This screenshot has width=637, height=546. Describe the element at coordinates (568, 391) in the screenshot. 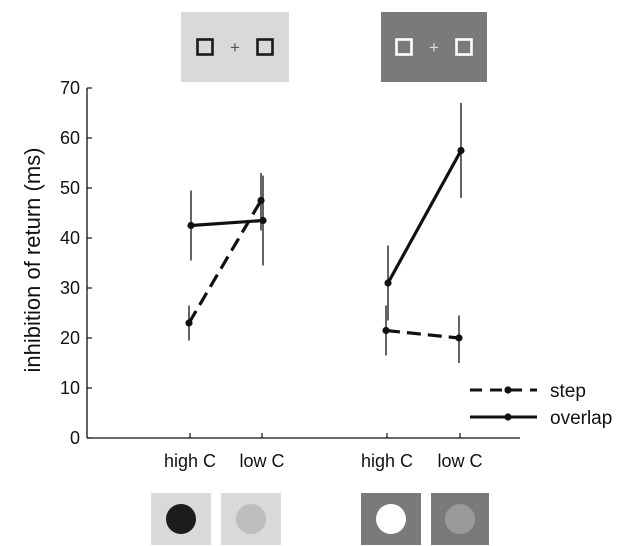

I see `legend-step-label: step` at that location.